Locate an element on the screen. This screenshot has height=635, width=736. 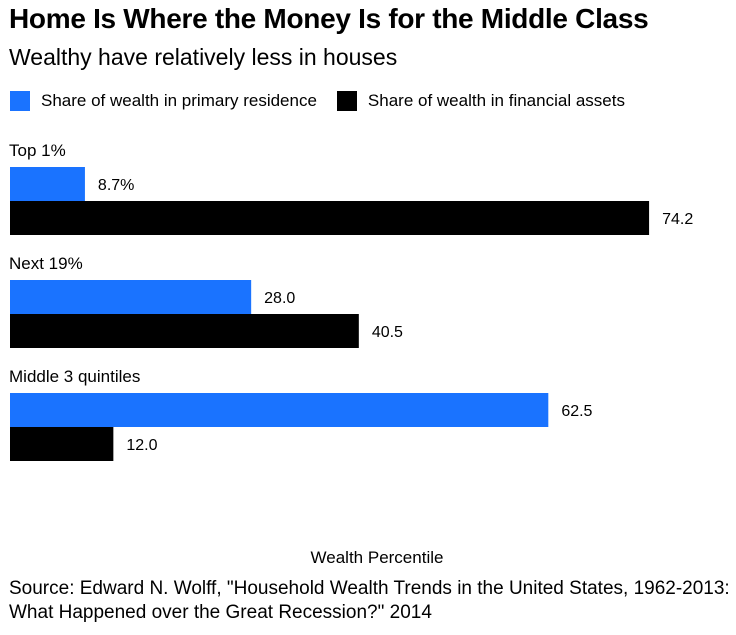
category-label-middle-3-quintiles: Middle 3 quintiles is located at coordinates (74, 376).